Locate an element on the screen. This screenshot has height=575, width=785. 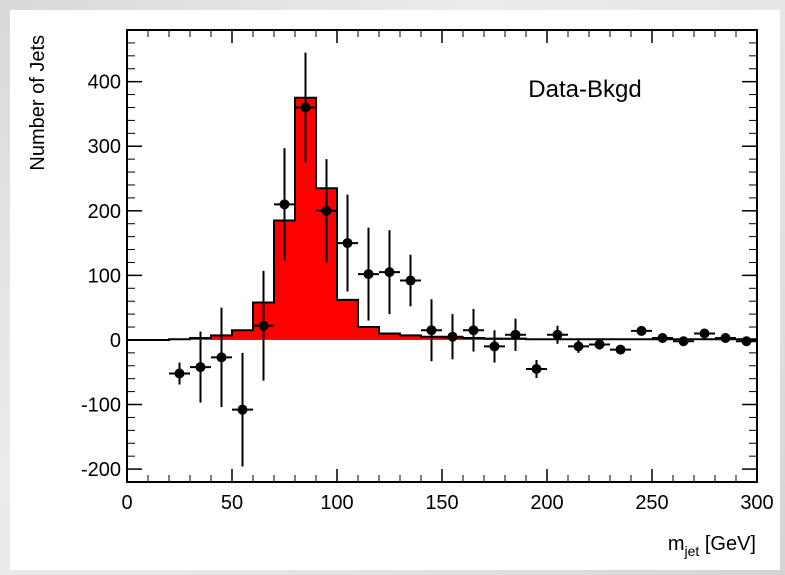
x-tick-label: 250 is located at coordinates (651, 503).